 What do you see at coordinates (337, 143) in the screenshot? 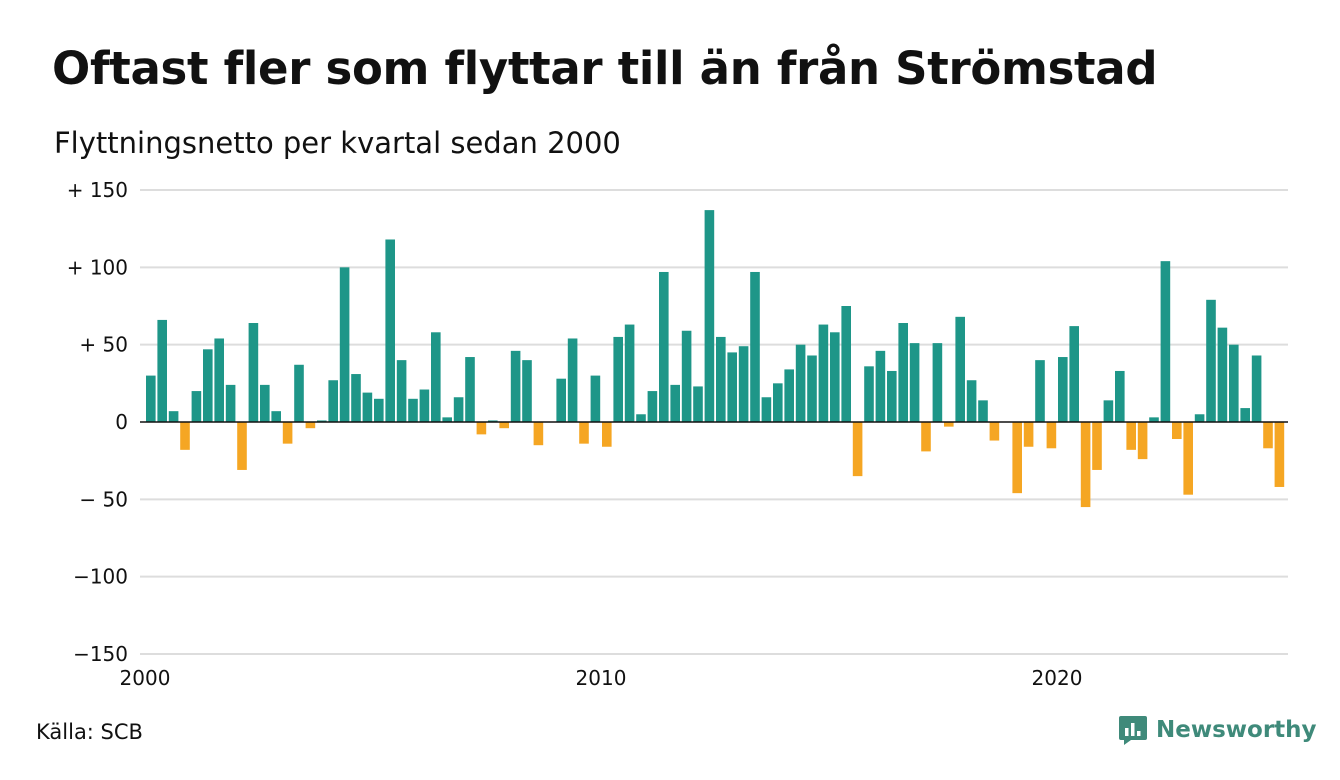
I see `chart-subtitle: Flyttningsnetto per kvartal sedan 2000` at bounding box center [337, 143].